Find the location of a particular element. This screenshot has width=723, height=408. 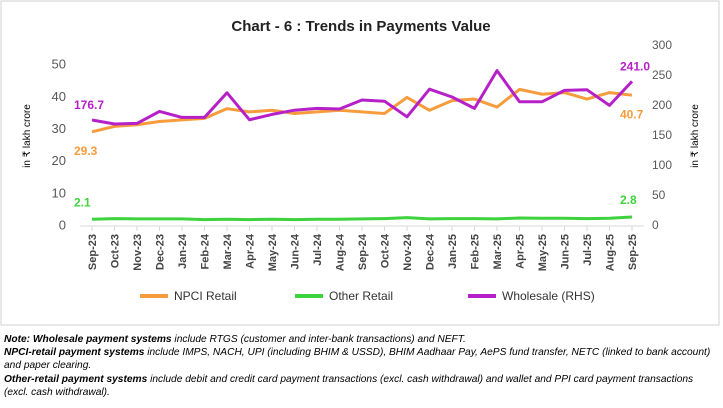

x-tick-label: Nov-23 is located at coordinates (138, 252).